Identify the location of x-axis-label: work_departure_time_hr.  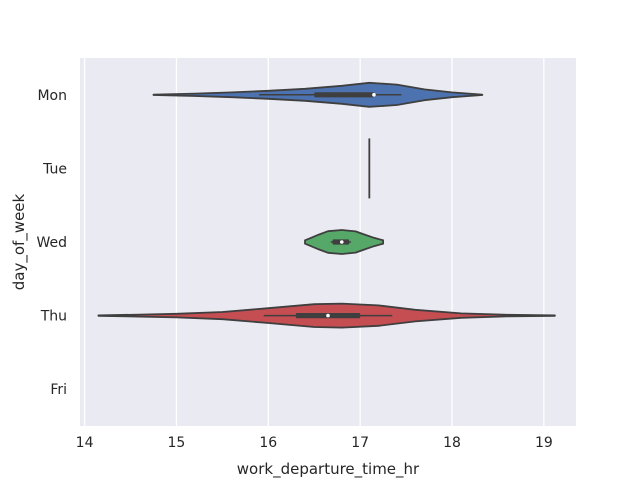
(328, 469).